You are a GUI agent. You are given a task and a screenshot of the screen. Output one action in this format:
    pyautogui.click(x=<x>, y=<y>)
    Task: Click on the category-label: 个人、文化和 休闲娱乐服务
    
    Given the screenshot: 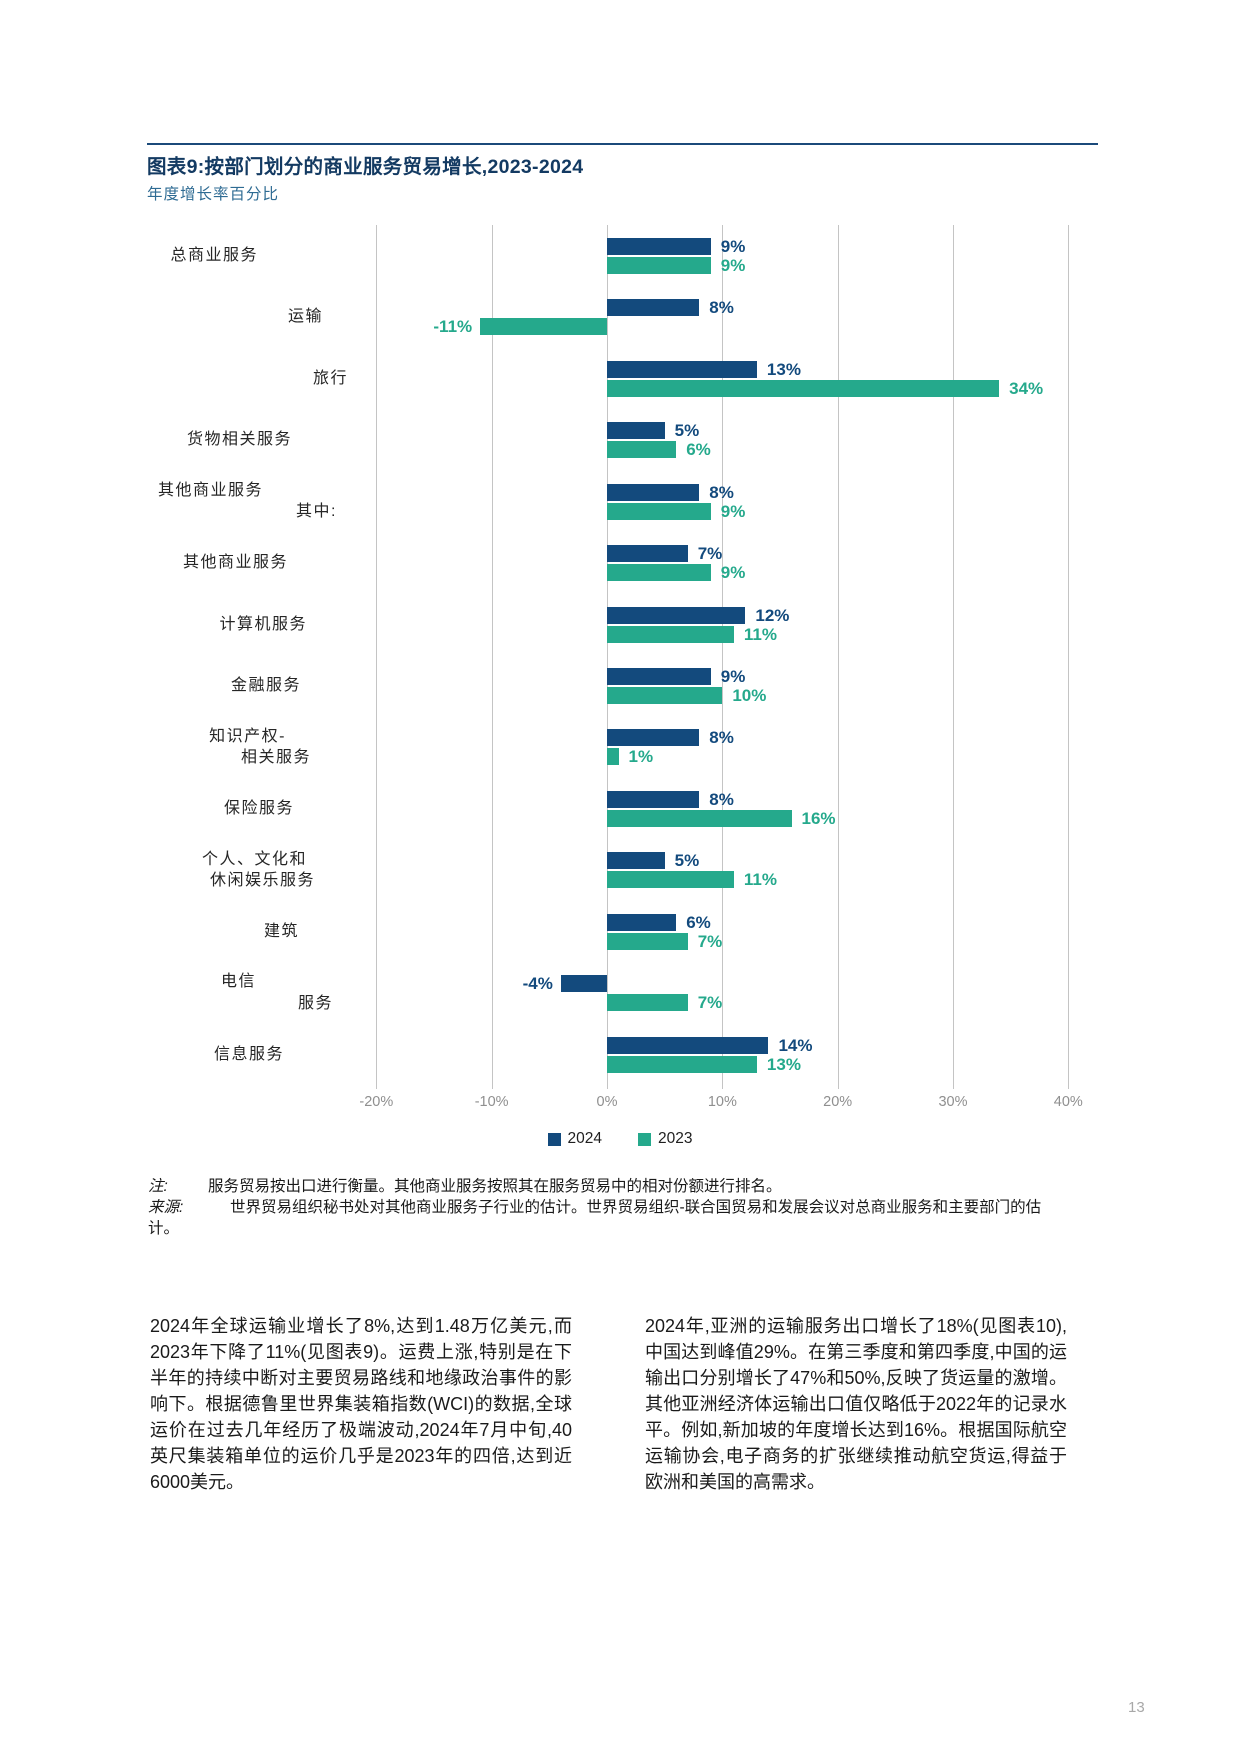 What is the action you would take?
    pyautogui.click(x=175, y=869)
    